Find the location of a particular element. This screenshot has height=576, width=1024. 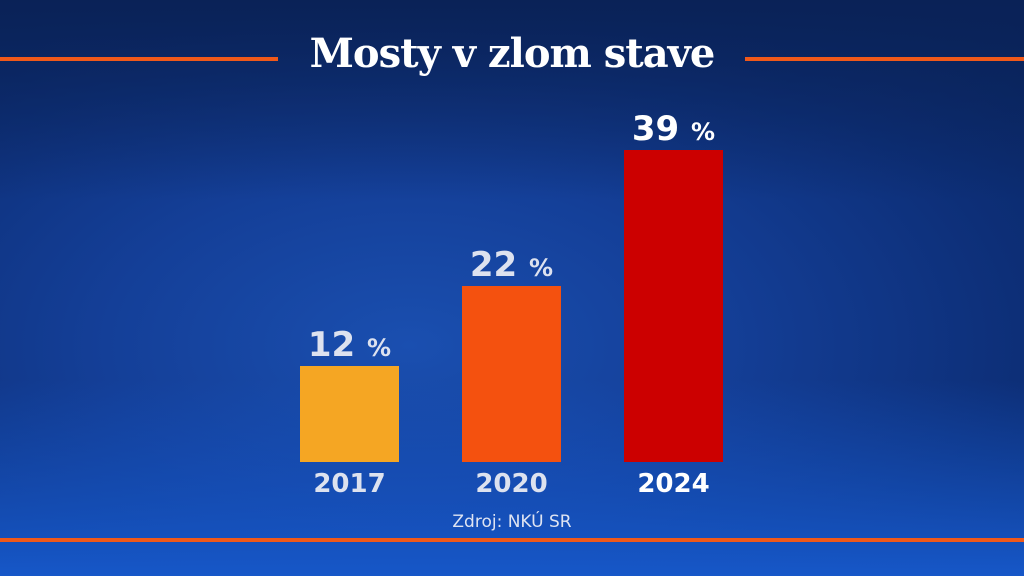

title-rule-left is located at coordinates (139, 59).